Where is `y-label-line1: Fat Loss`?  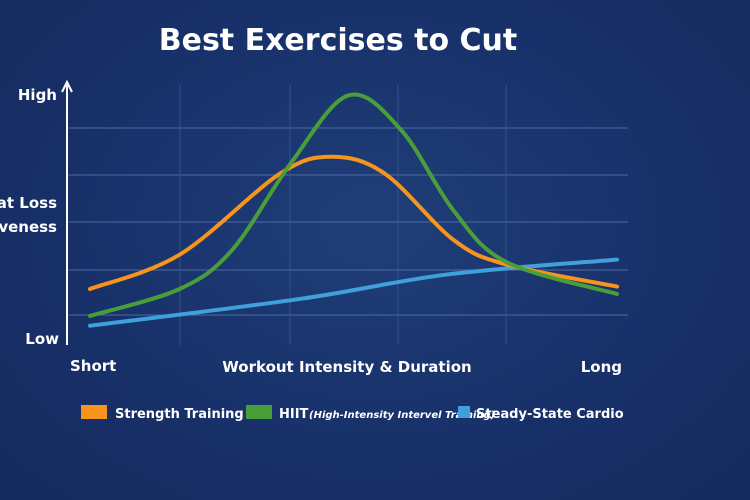 y-label-line1: Fat Loss is located at coordinates (28, 203).